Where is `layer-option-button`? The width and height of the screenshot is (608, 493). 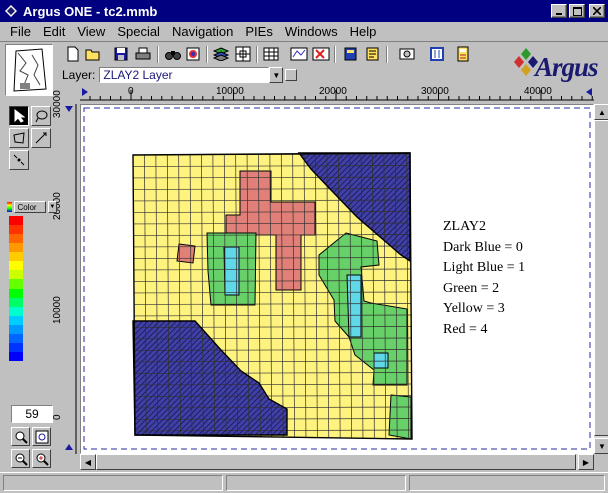
layer-option-button is located at coordinates (291, 75).